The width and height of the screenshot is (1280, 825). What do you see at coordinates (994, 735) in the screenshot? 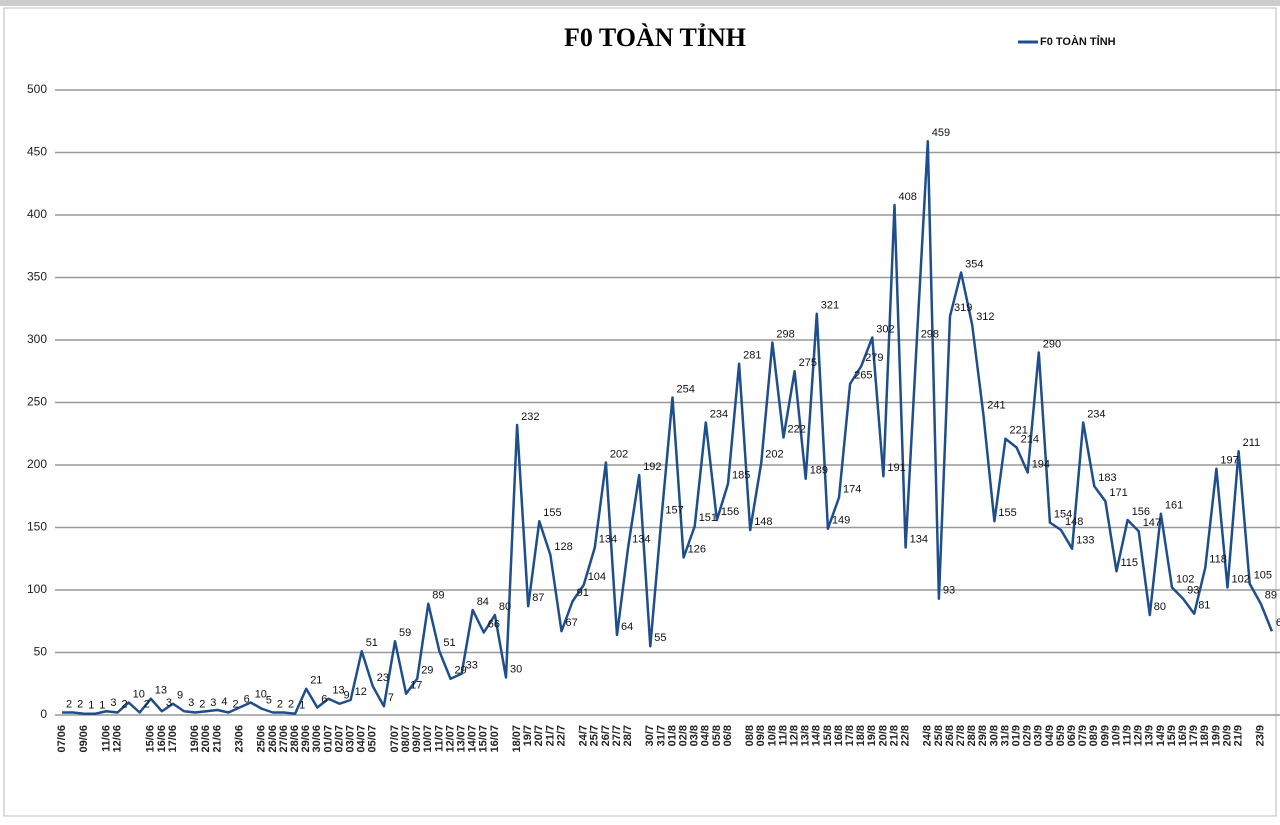
I see `x-tick-label: 30/8` at bounding box center [994, 735].